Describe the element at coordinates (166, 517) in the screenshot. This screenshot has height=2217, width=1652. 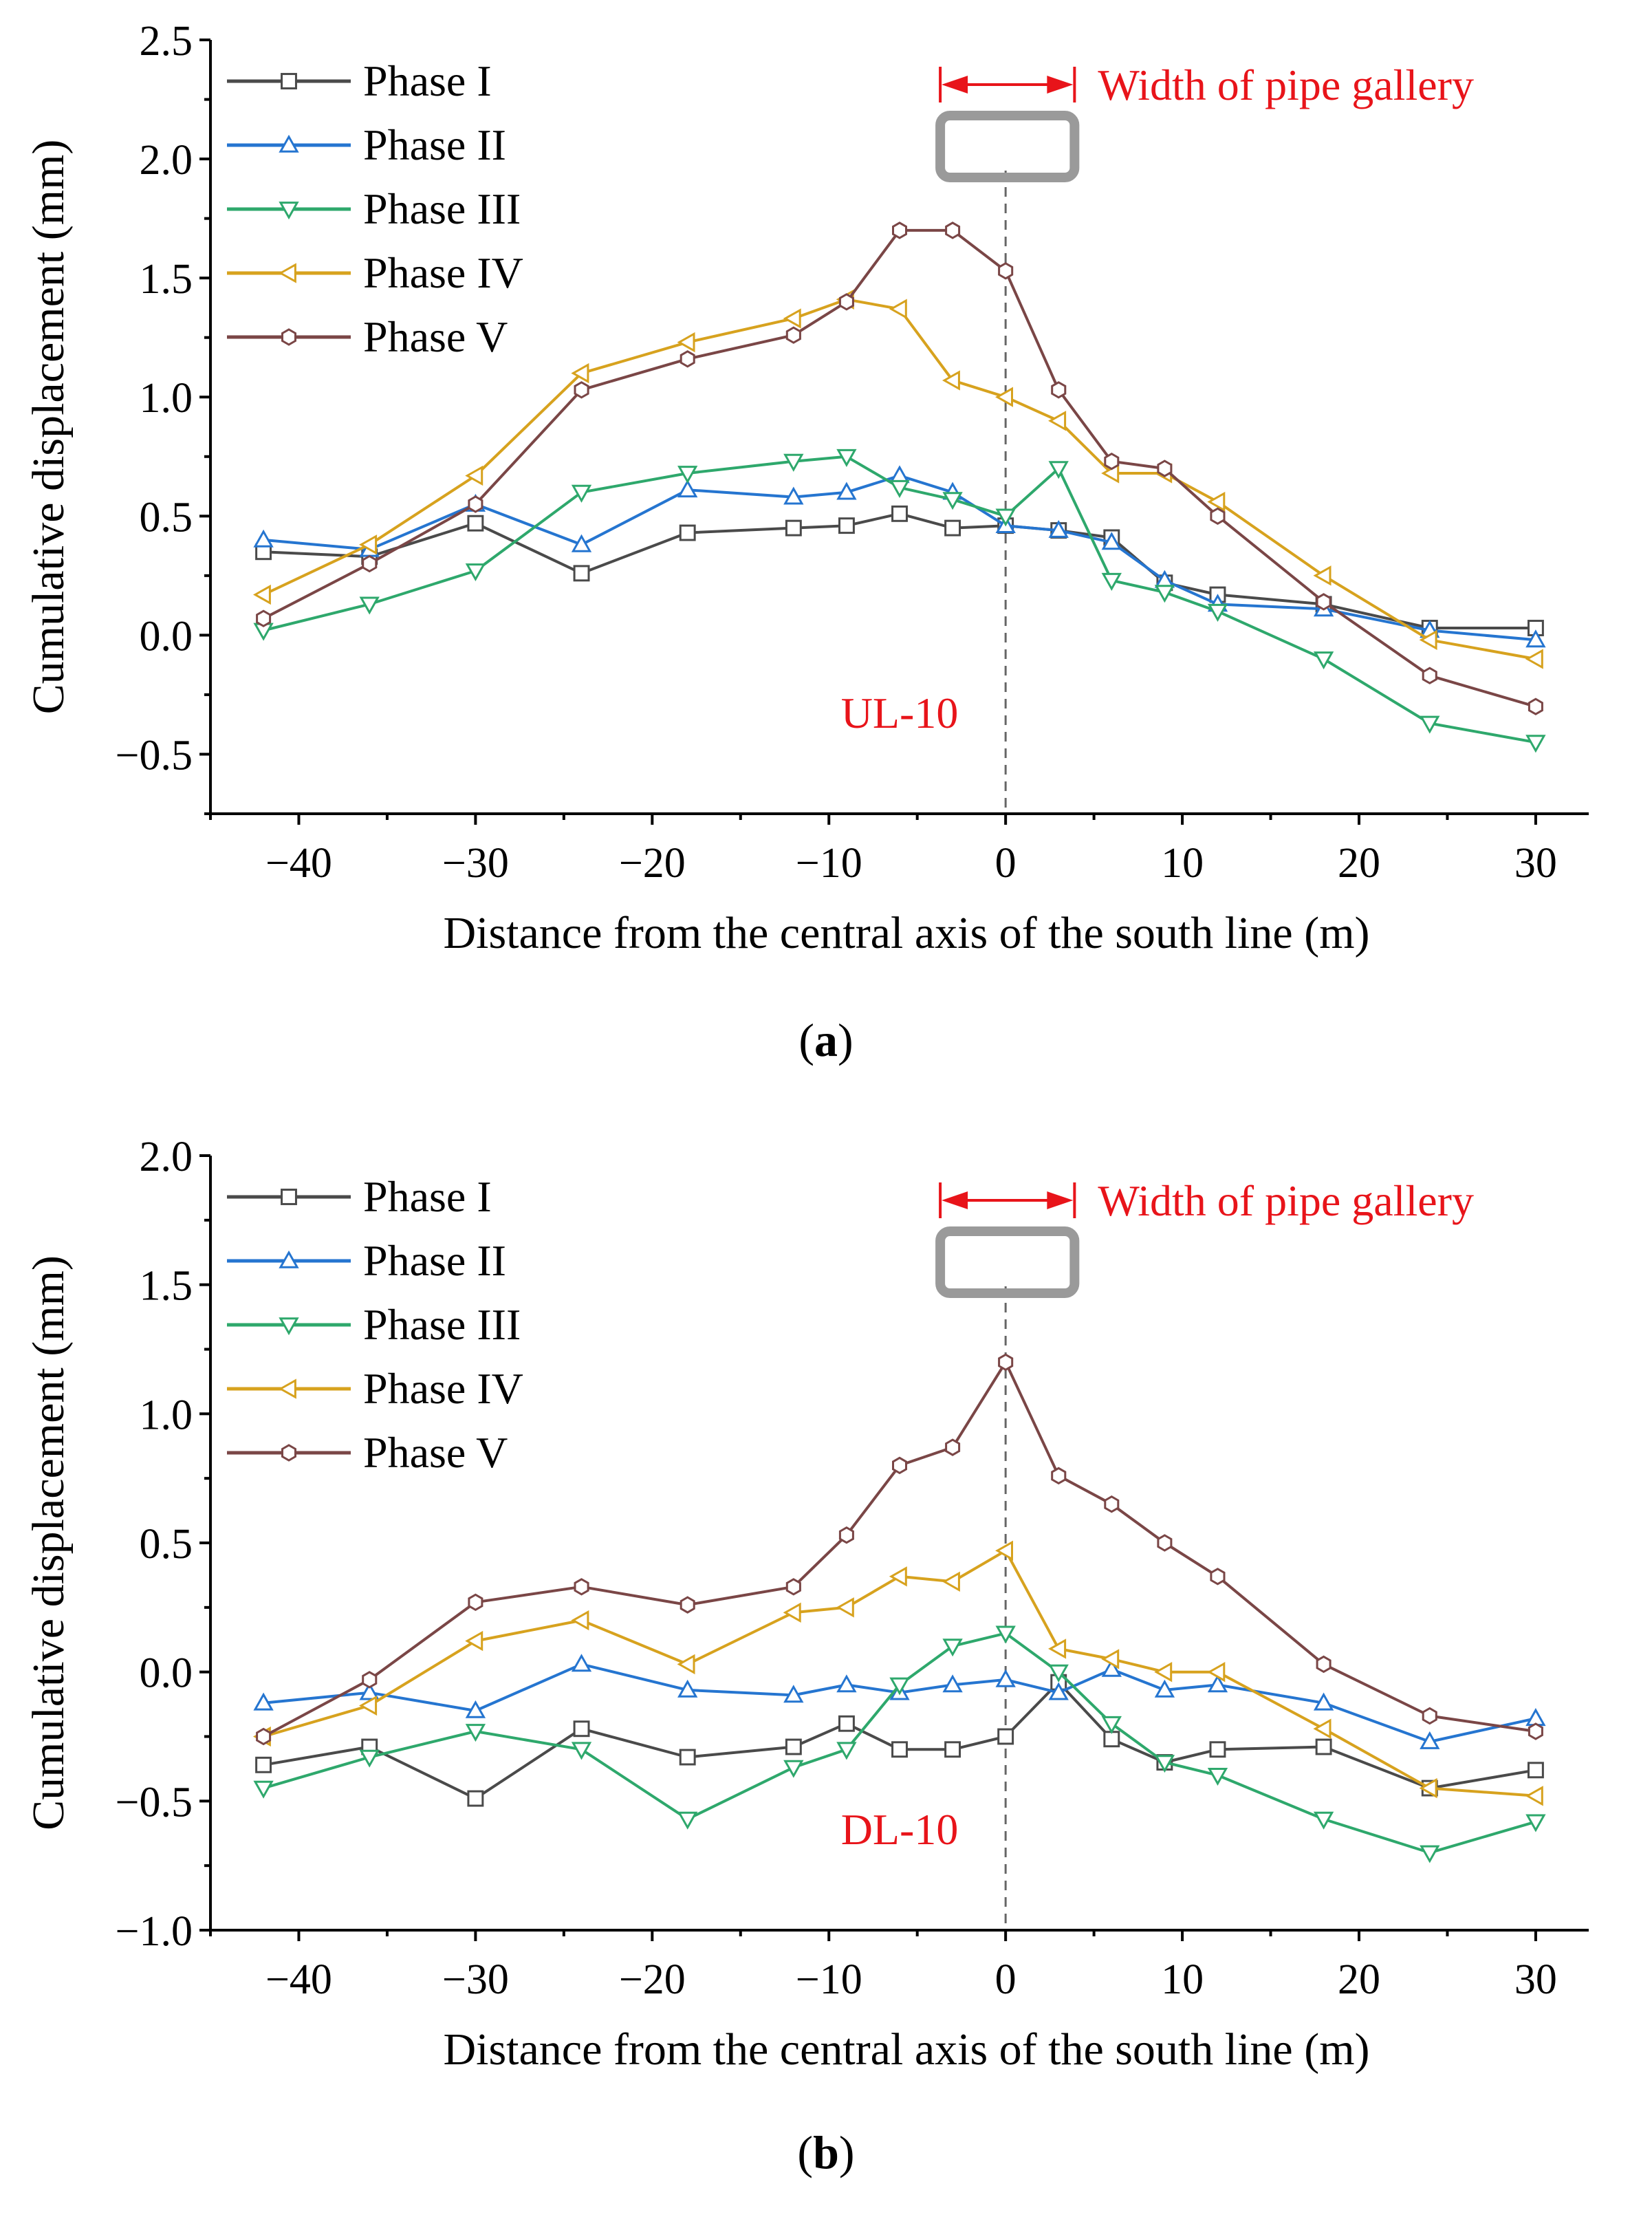
I see `y-tick-label: 0.5` at that location.